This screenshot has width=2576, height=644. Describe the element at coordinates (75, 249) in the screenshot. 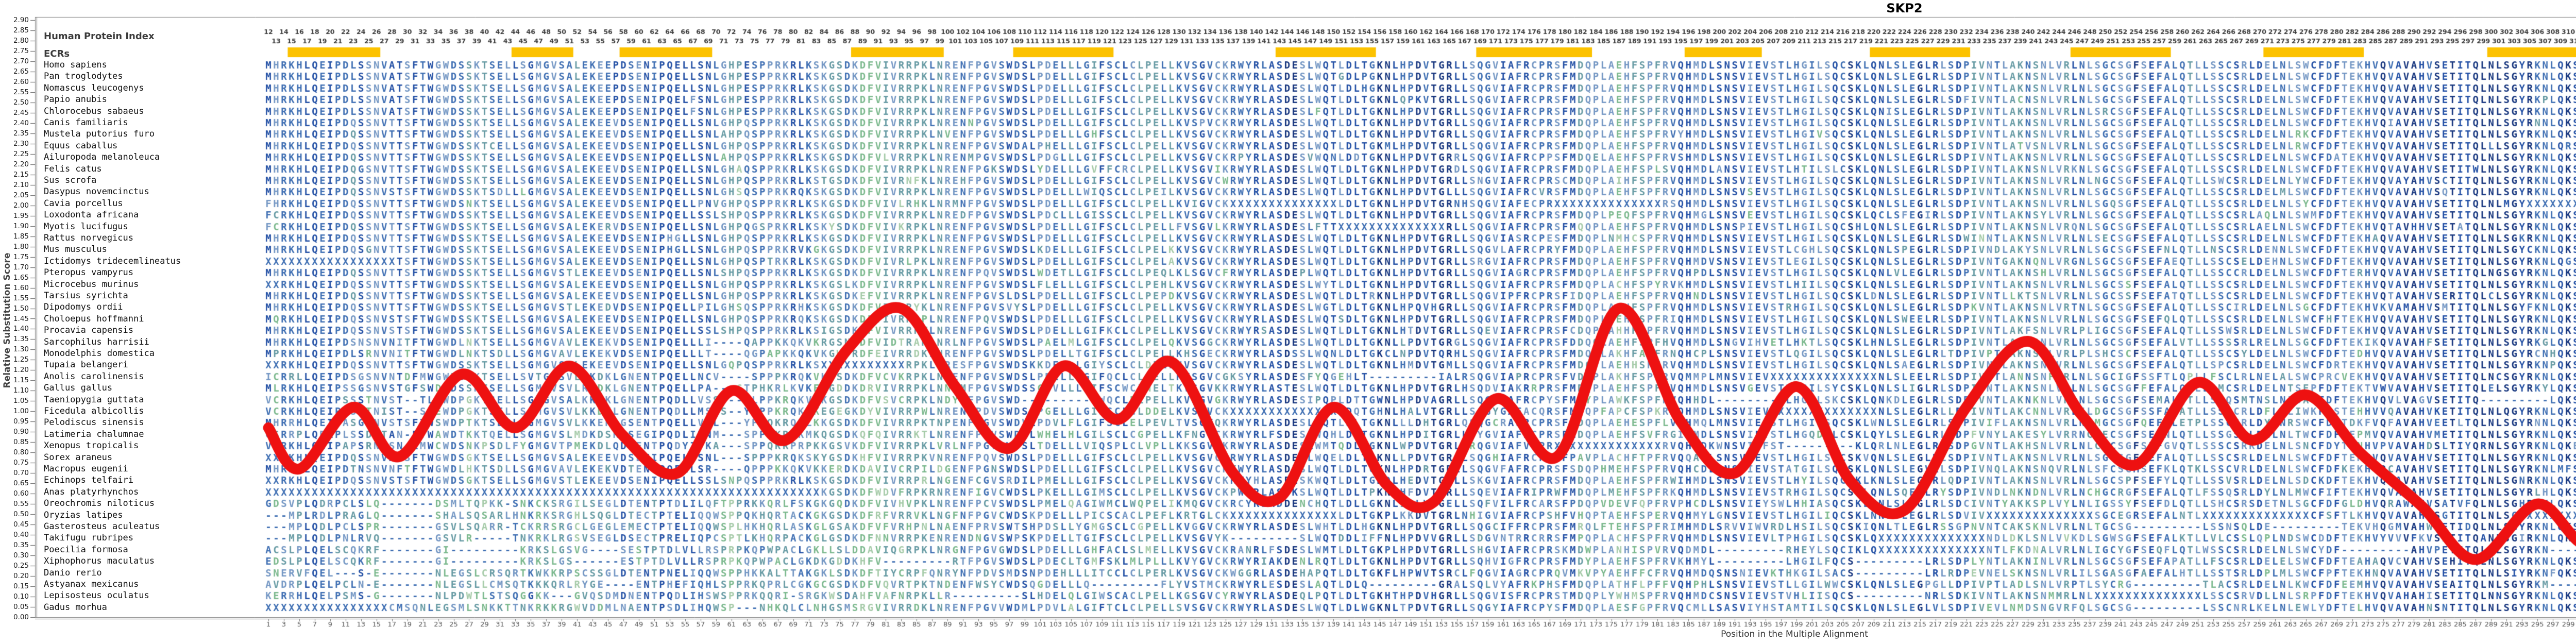

I see `species-label: Mus musculus` at that location.